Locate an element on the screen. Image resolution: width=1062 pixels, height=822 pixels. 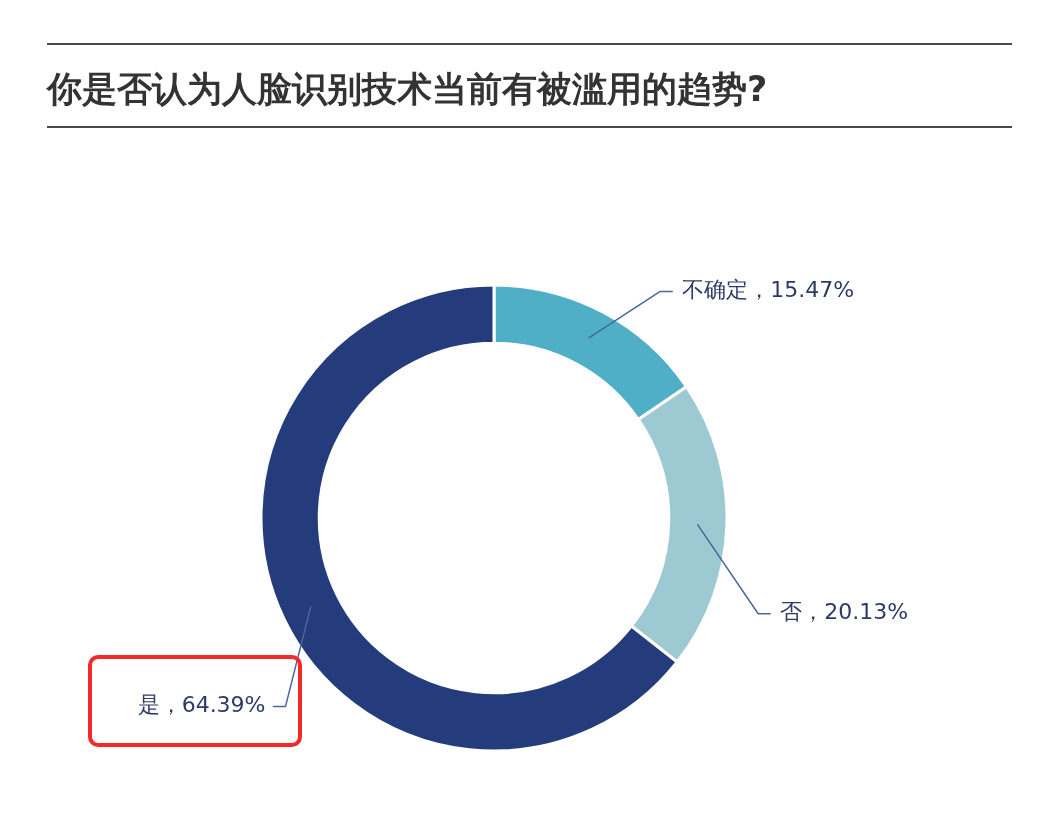
chart-title: 你是否认为人脸识别技术当前有被滥用的趋势? is located at coordinates (407, 89).